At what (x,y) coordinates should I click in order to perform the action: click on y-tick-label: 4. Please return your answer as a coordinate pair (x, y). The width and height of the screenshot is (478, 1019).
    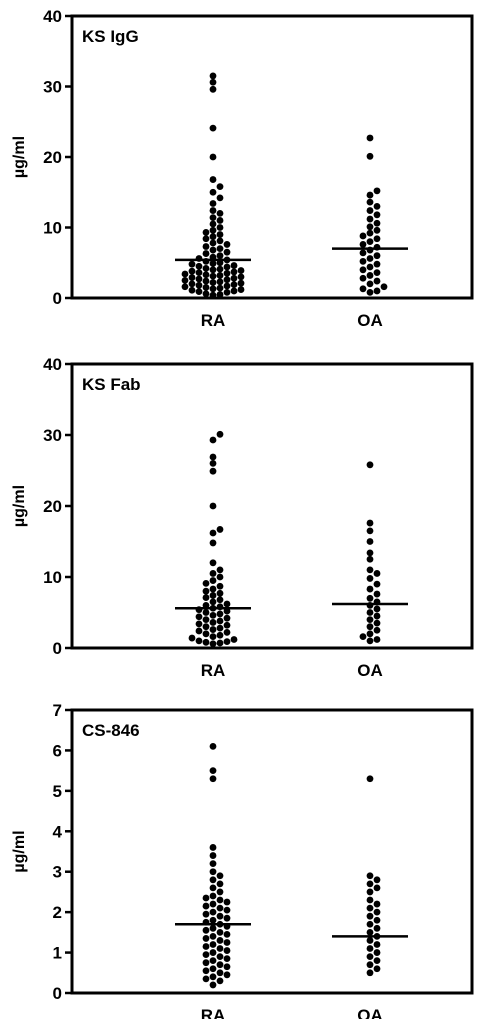
    Looking at the image, I should click on (58, 831).